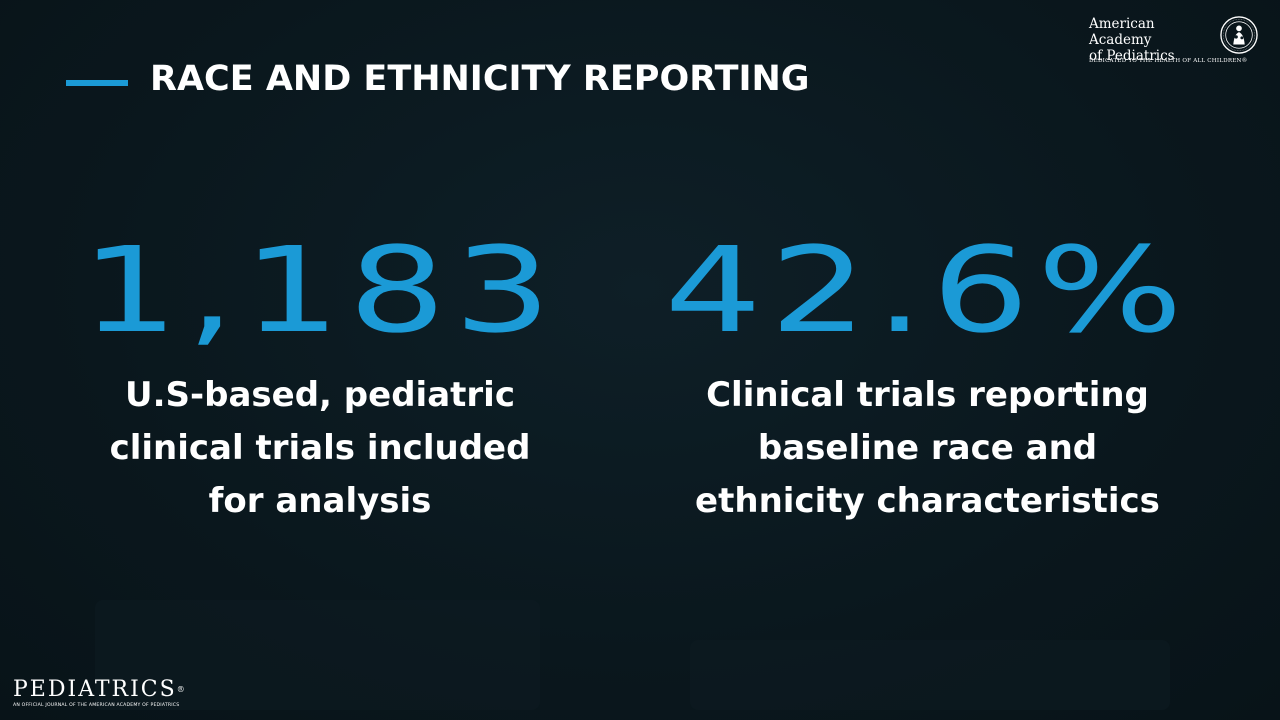 The height and width of the screenshot is (720, 1280). Describe the element at coordinates (320, 501) in the screenshot. I see `stat-label-line: for analysis` at that location.